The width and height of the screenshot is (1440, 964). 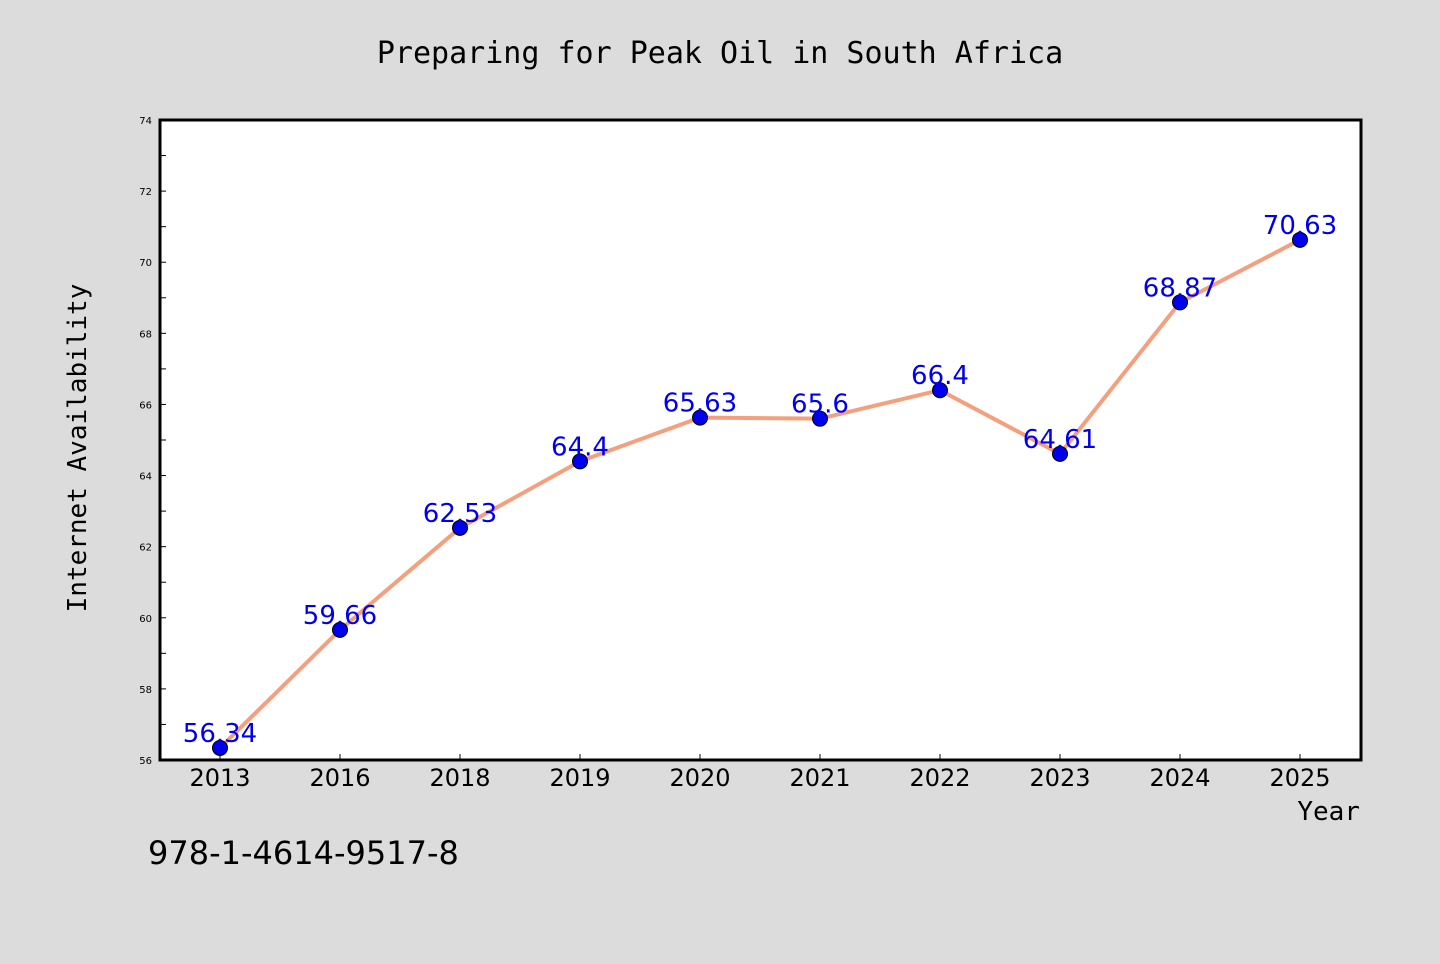 I want to click on x-tick-label: 2025, so click(x=1299, y=778).